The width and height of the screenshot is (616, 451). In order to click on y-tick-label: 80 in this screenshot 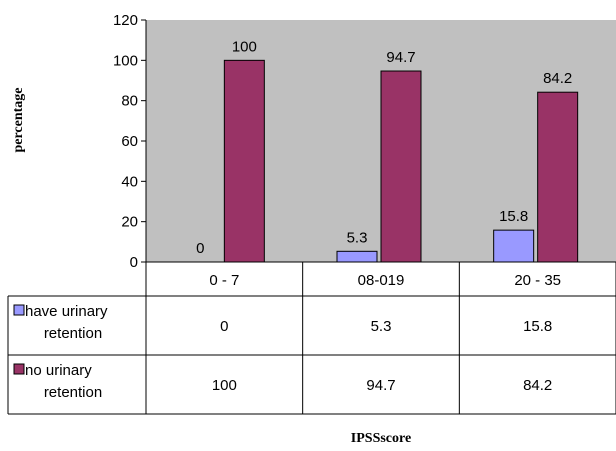, I will do `click(129, 101)`.